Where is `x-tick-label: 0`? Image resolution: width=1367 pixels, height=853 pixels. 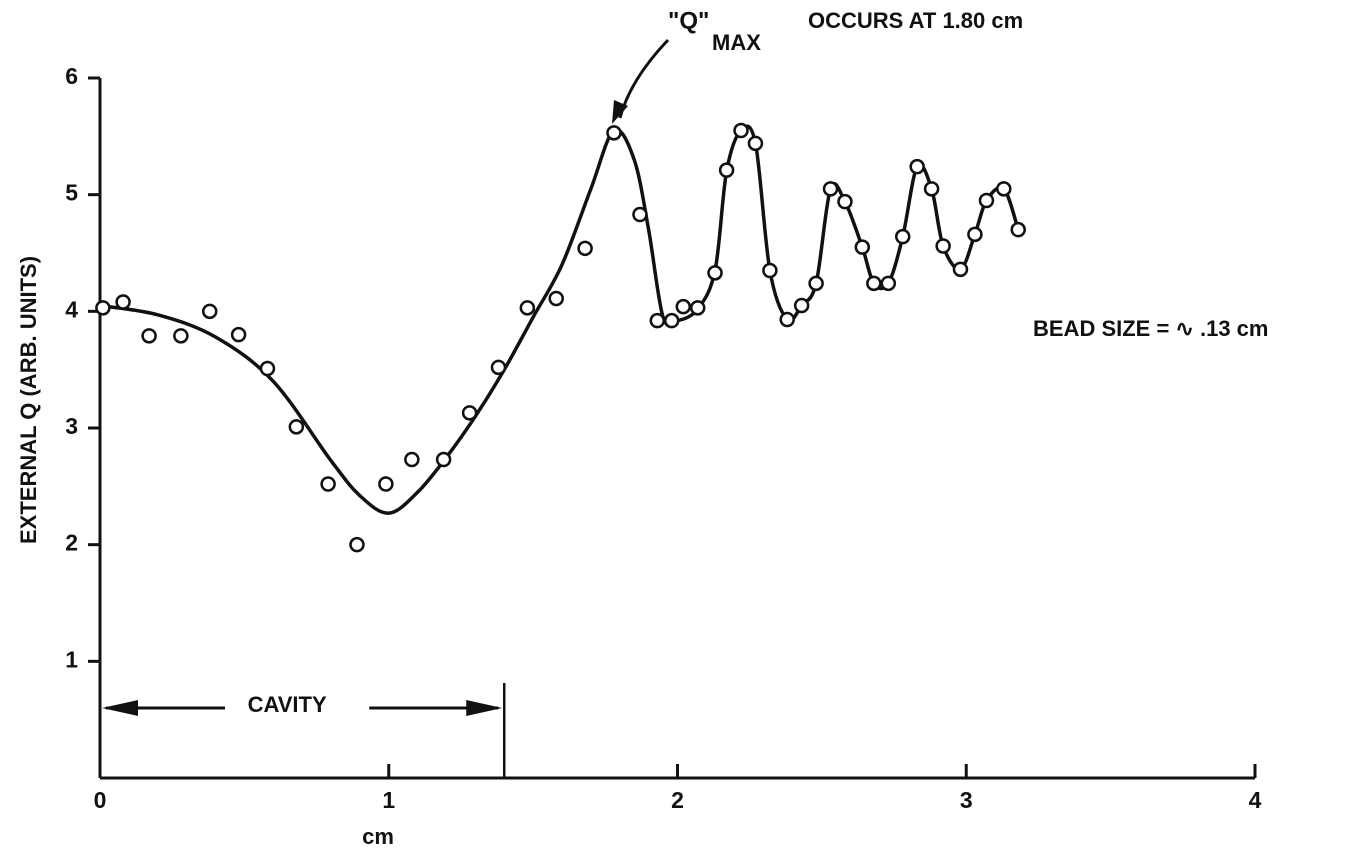 x-tick-label: 0 is located at coordinates (100, 800).